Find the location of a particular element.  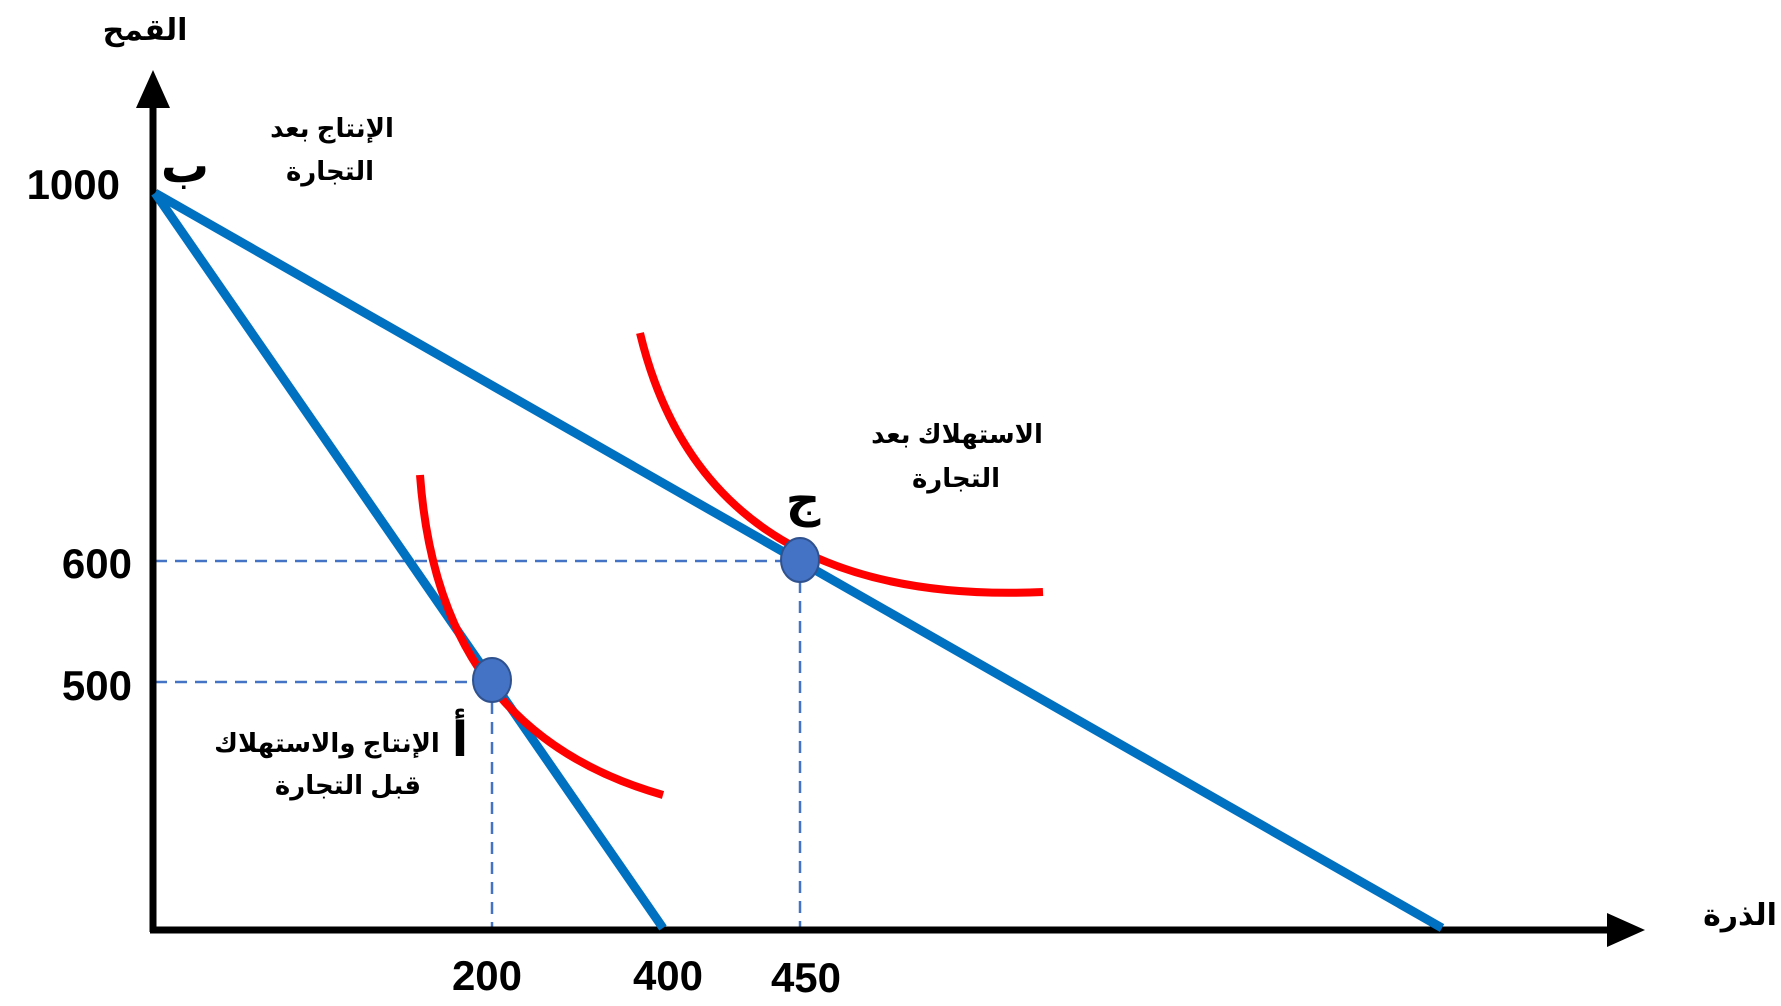

point-a-label: أ is located at coordinates (460, 737).